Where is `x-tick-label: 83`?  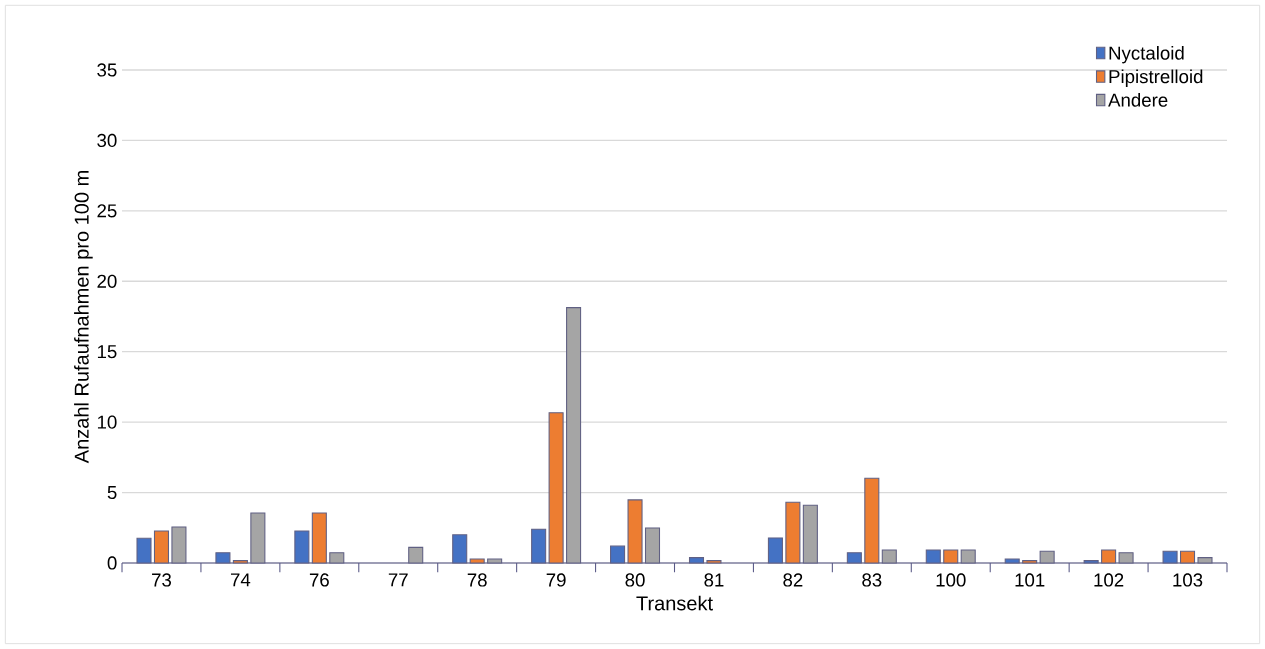
x-tick-label: 83 is located at coordinates (872, 580).